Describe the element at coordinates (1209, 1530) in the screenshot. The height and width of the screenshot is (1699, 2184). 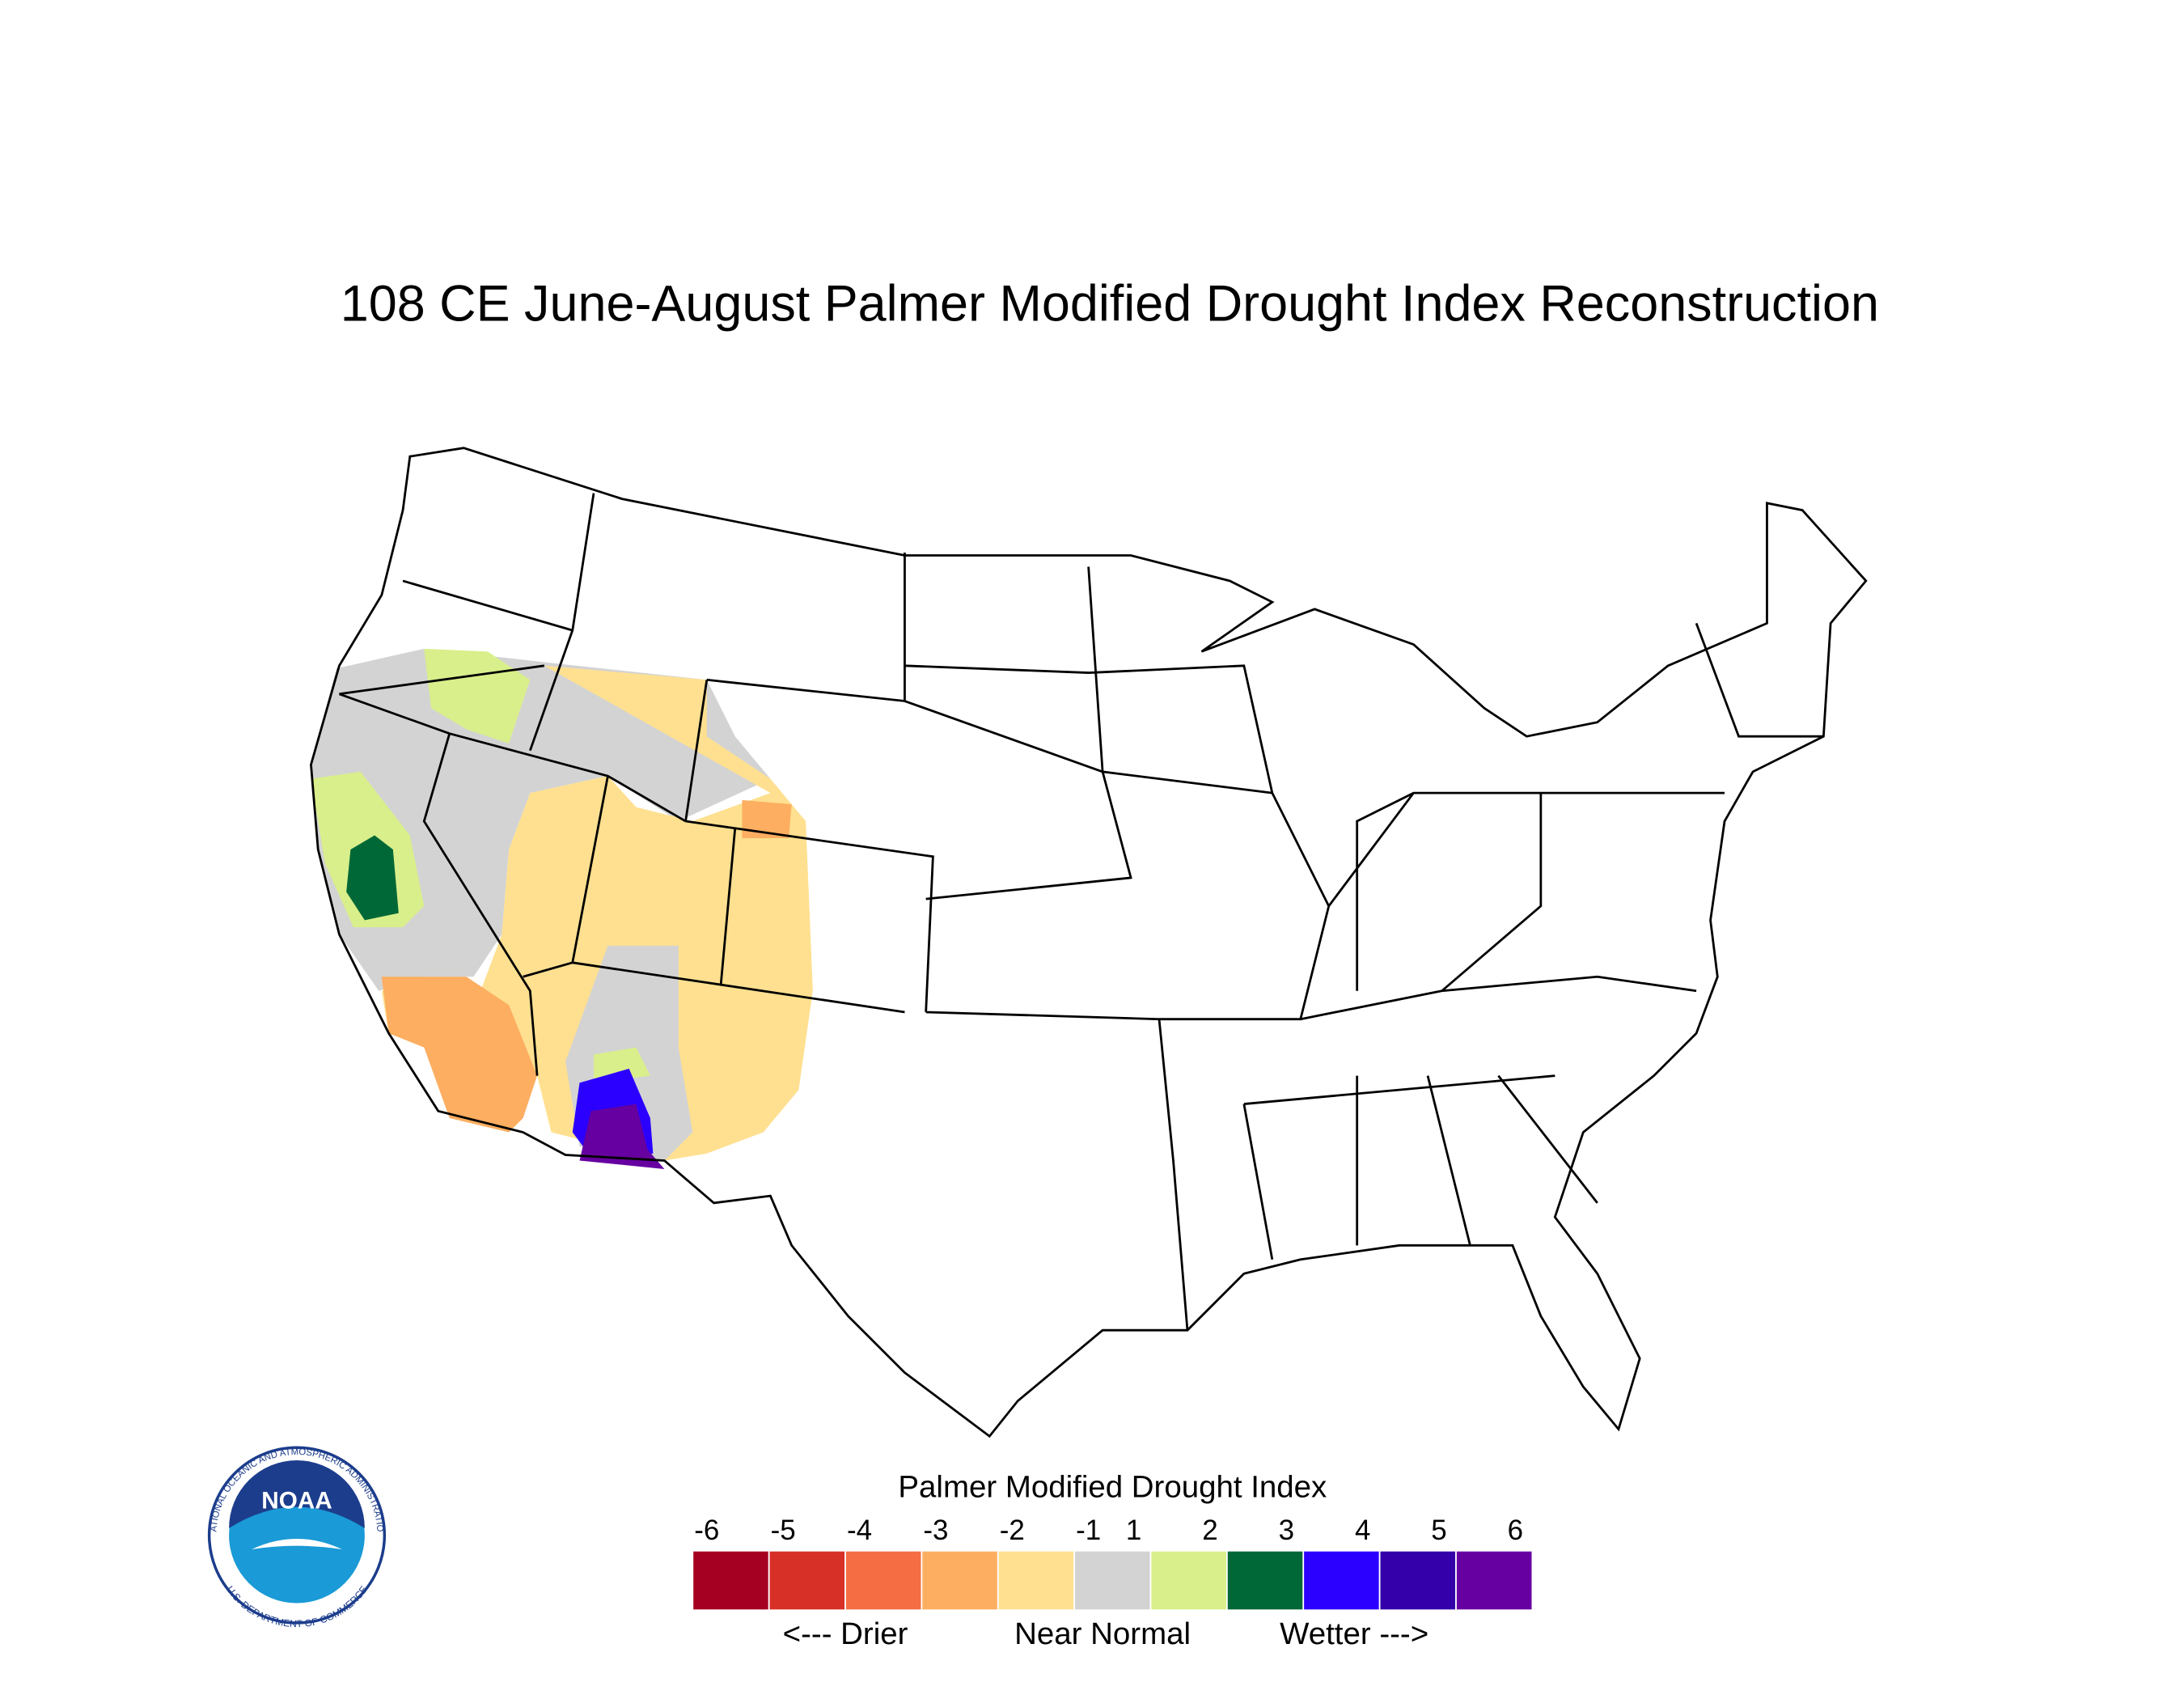
I see `legend-tick-label: 2` at that location.